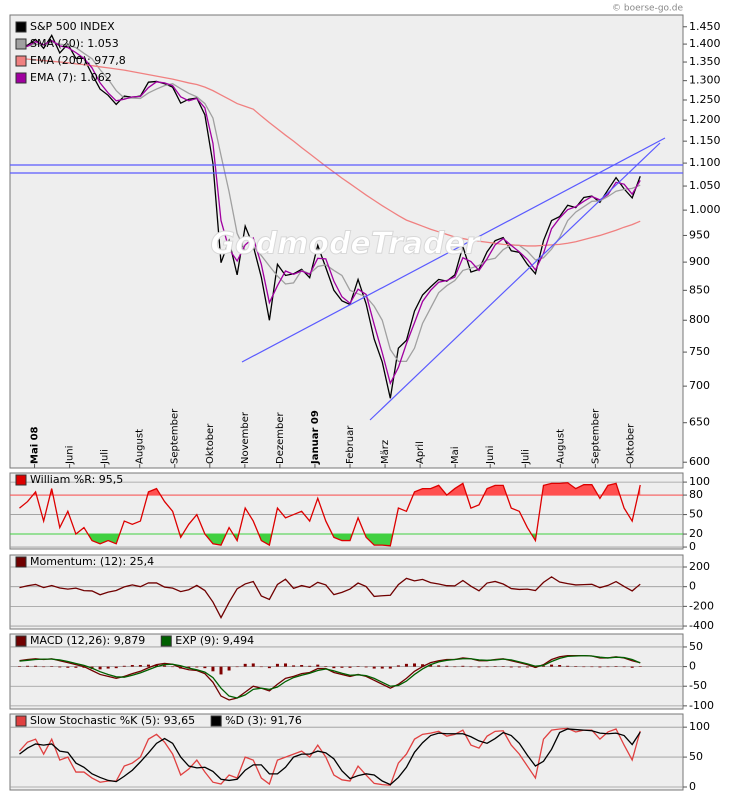 The height and width of the screenshot is (801, 730). What do you see at coordinates (696, 756) in the screenshot?
I see `y-tick-label: 50` at bounding box center [696, 756].